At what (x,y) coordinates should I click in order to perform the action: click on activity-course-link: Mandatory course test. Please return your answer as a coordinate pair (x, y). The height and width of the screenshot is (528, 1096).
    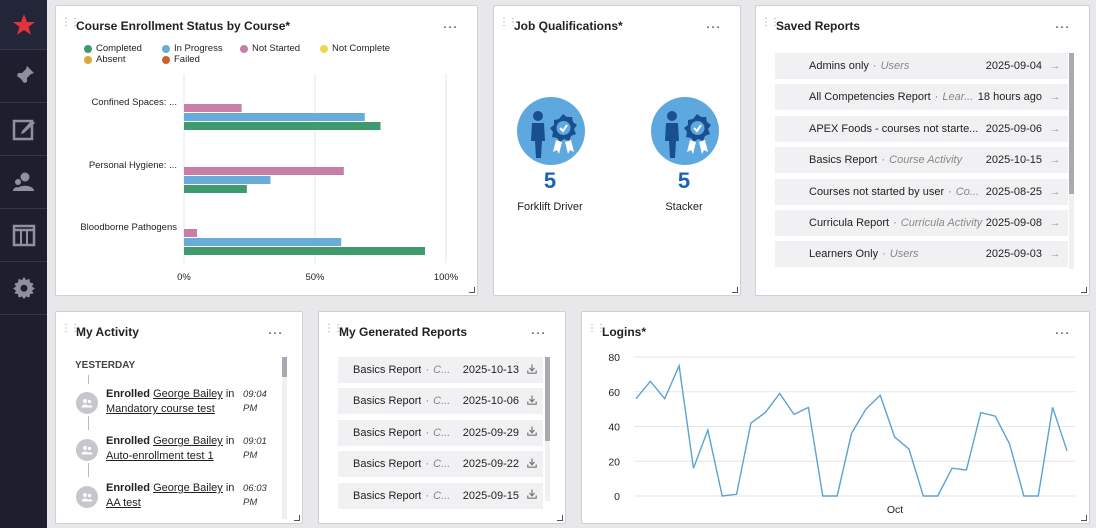
    Looking at the image, I should click on (160, 409).